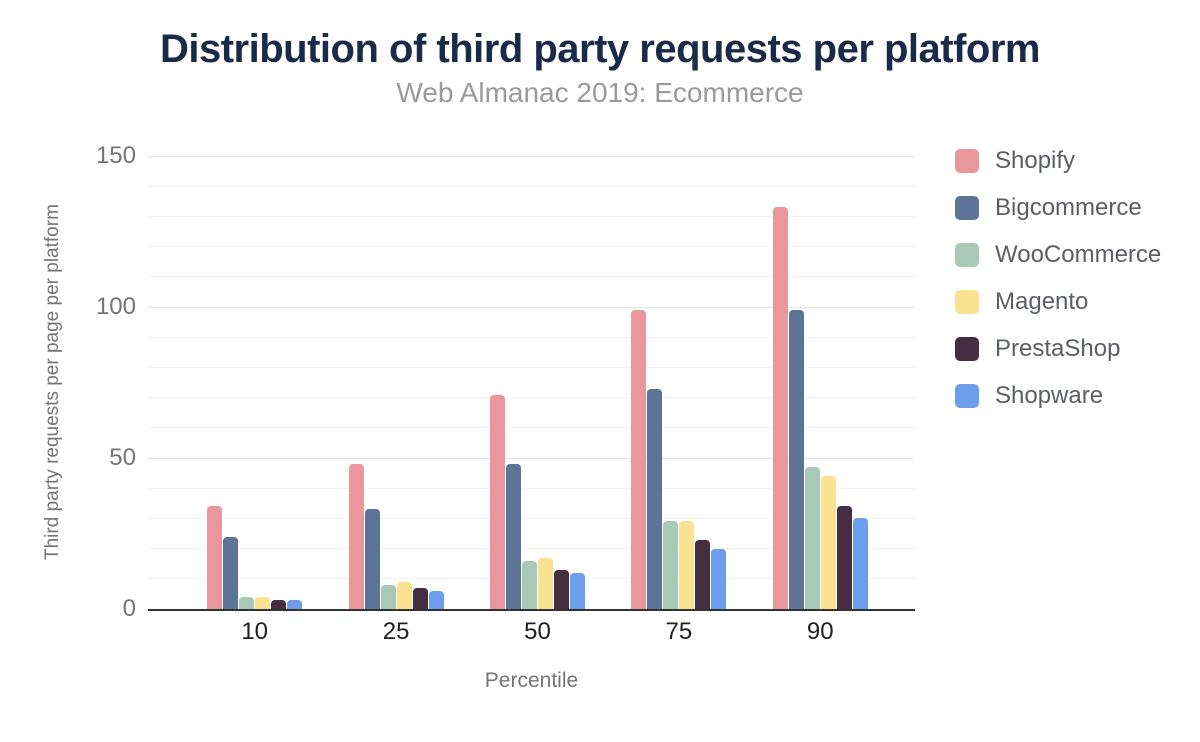  I want to click on bar-shopware-p25, so click(436, 599).